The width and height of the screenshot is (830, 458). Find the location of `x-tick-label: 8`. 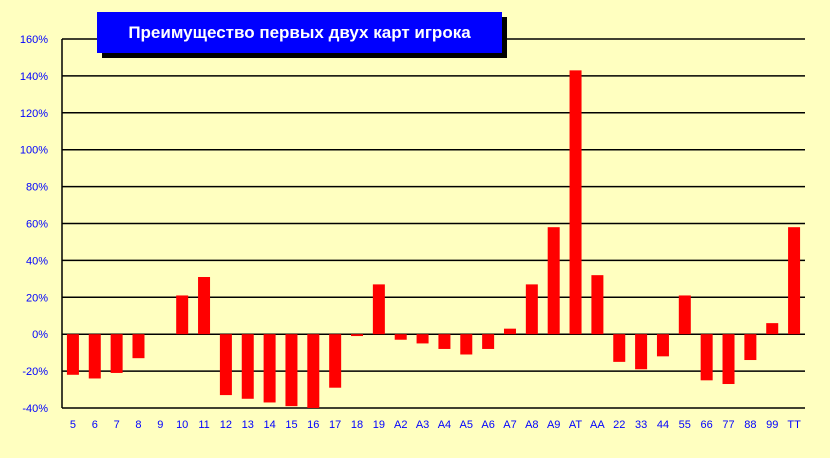

x-tick-label: 8 is located at coordinates (138, 425).